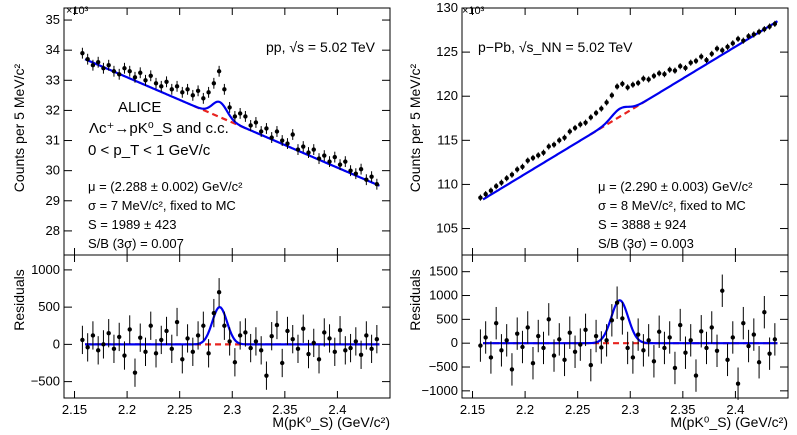 This screenshot has width=797, height=435. Describe the element at coordinates (232, 409) in the screenshot. I see `pp-residuals-x-tick-label: 2.3` at that location.